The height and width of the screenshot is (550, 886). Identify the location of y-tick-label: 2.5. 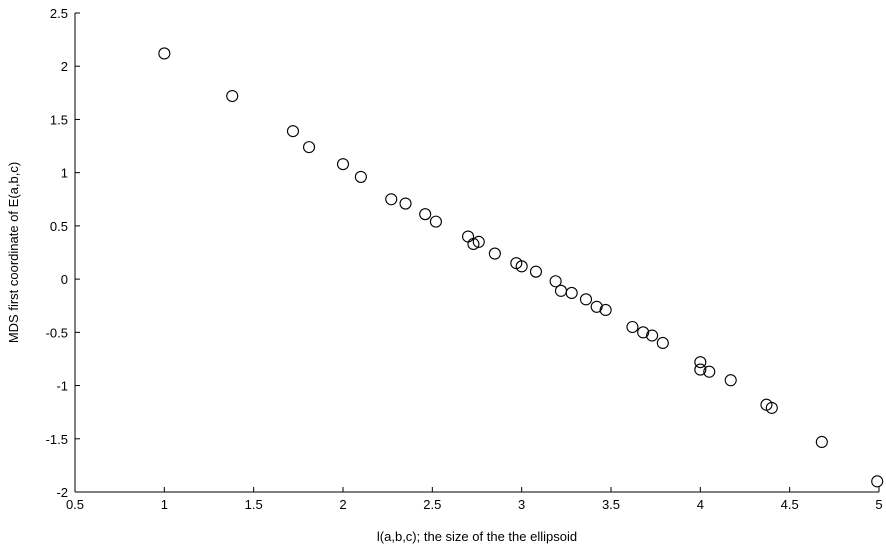
(59, 13).